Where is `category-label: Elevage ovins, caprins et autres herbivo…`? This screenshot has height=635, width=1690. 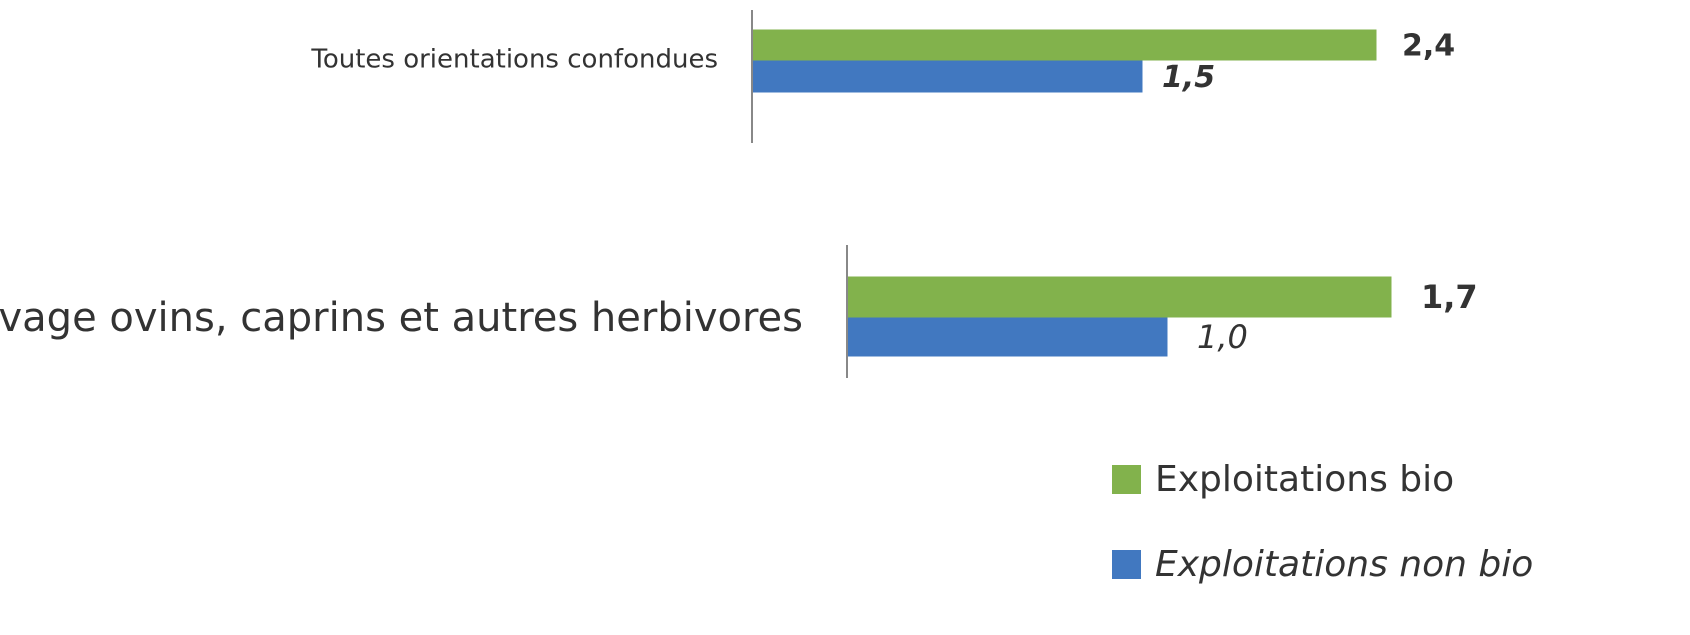
category-label: Elevage ovins, caprins et autres herbivo… is located at coordinates (401, 318).